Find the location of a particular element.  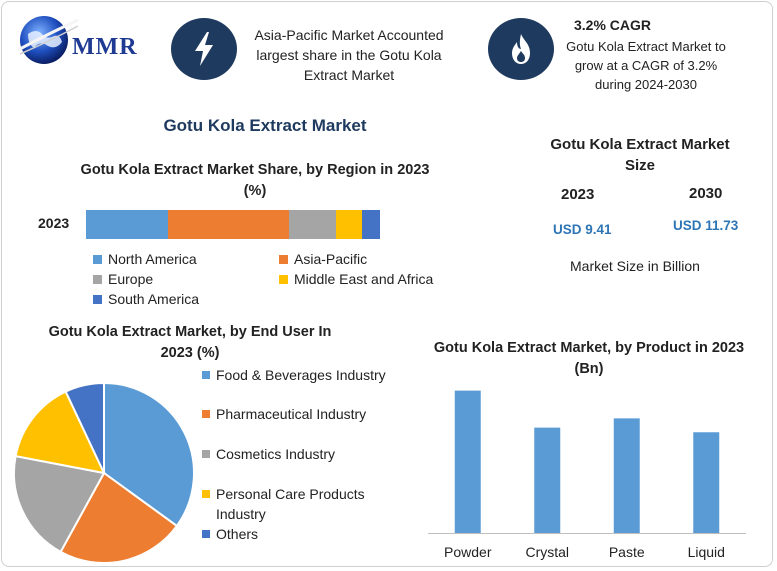

legend-label: Others is located at coordinates (237, 534).